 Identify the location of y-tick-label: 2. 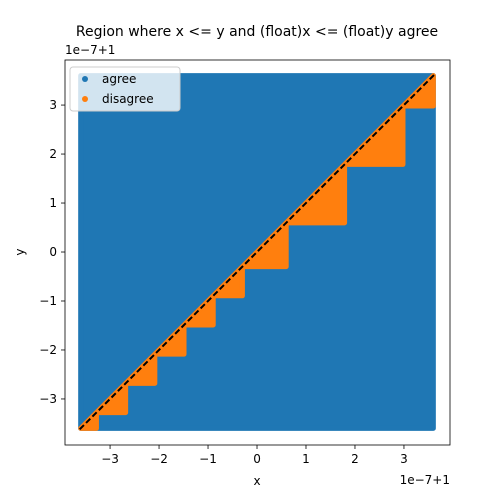
(53, 154).